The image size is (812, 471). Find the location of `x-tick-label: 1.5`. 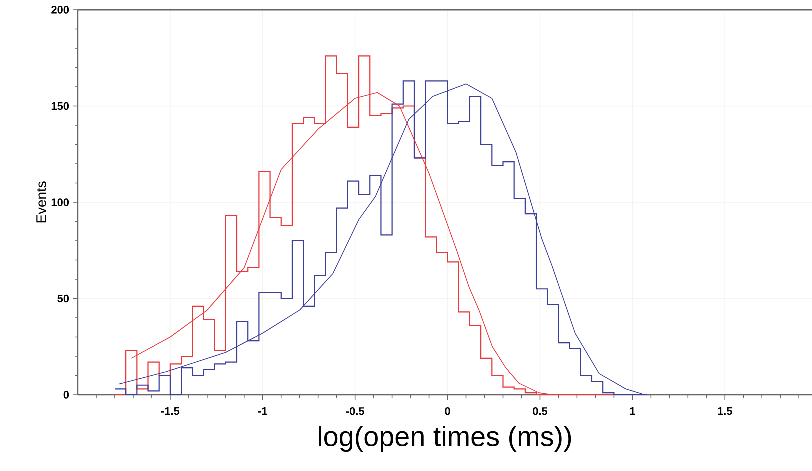

x-tick-label: 1.5 is located at coordinates (725, 411).